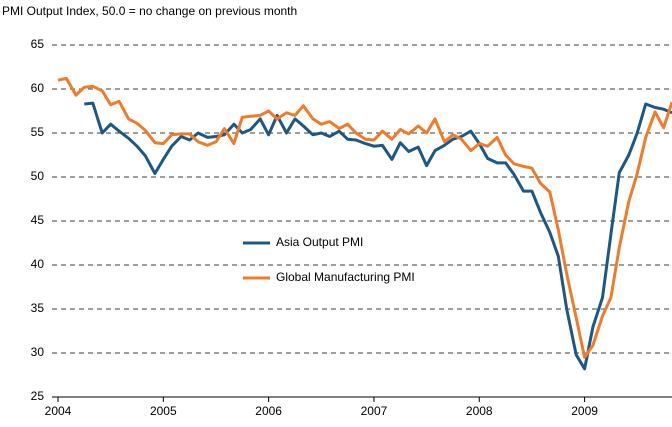  Describe the element at coordinates (268, 411) in the screenshot. I see `x-tick-label: 2006` at that location.